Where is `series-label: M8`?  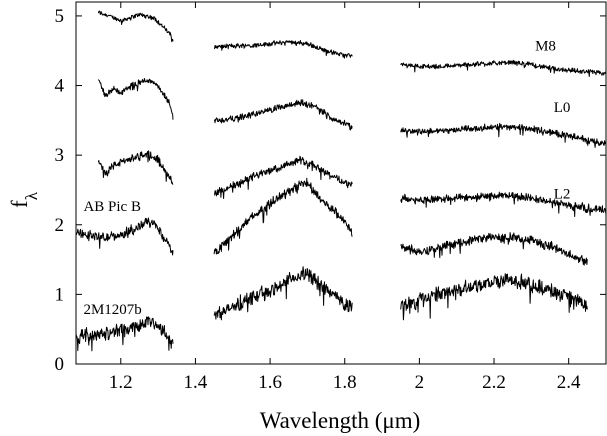
series-label: M8 is located at coordinates (545, 47).